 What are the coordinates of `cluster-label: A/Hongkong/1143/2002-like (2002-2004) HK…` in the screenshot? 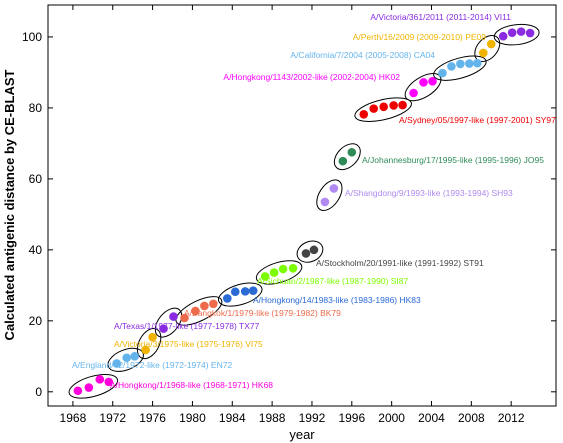 It's located at (311, 77).